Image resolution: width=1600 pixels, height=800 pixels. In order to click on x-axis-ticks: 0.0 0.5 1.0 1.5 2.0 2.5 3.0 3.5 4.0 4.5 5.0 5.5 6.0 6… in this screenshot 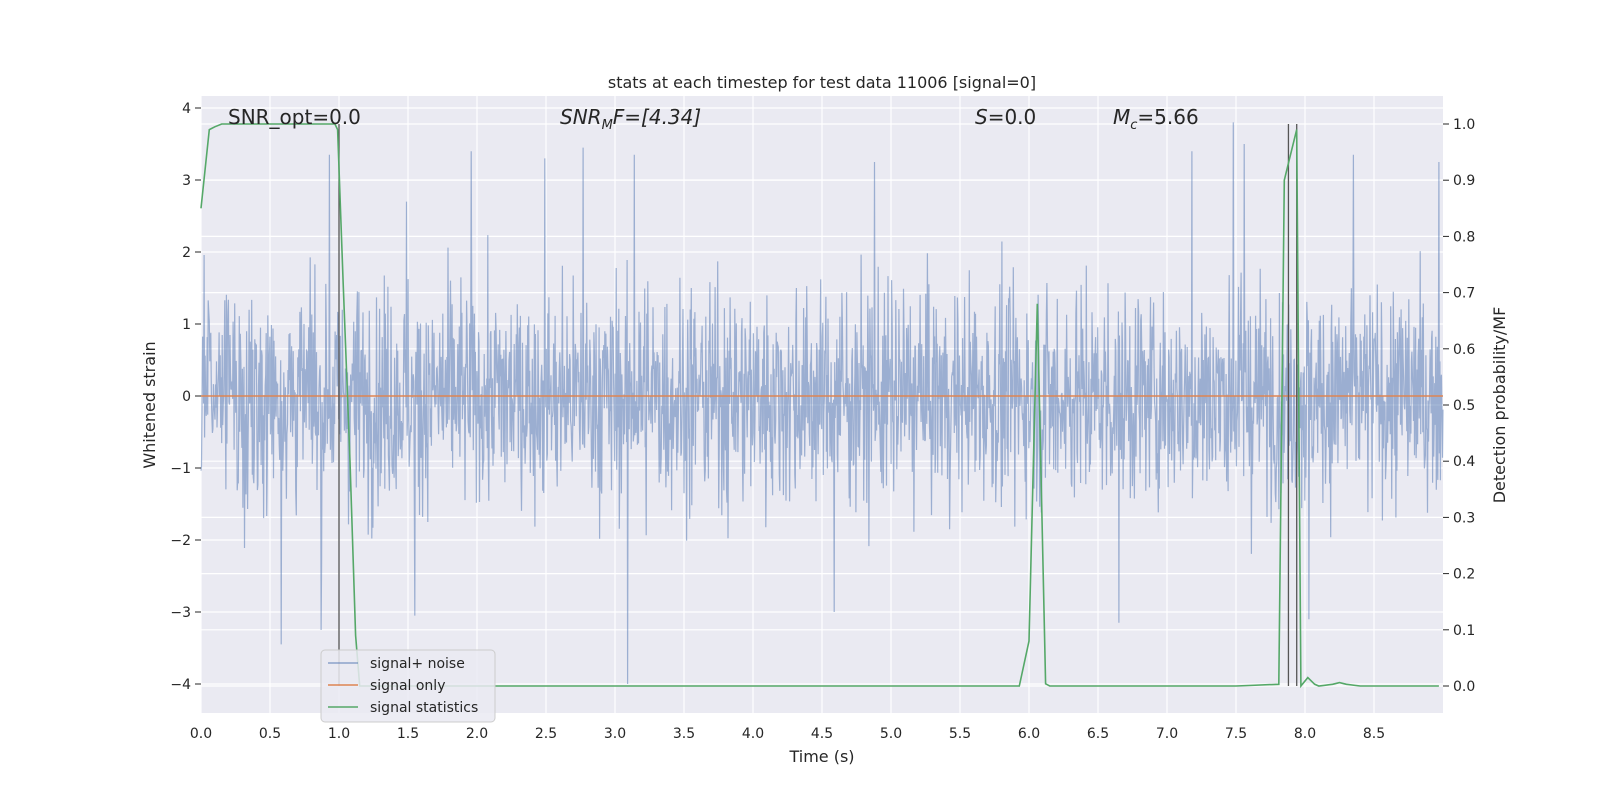, I will do `click(787, 734)`.